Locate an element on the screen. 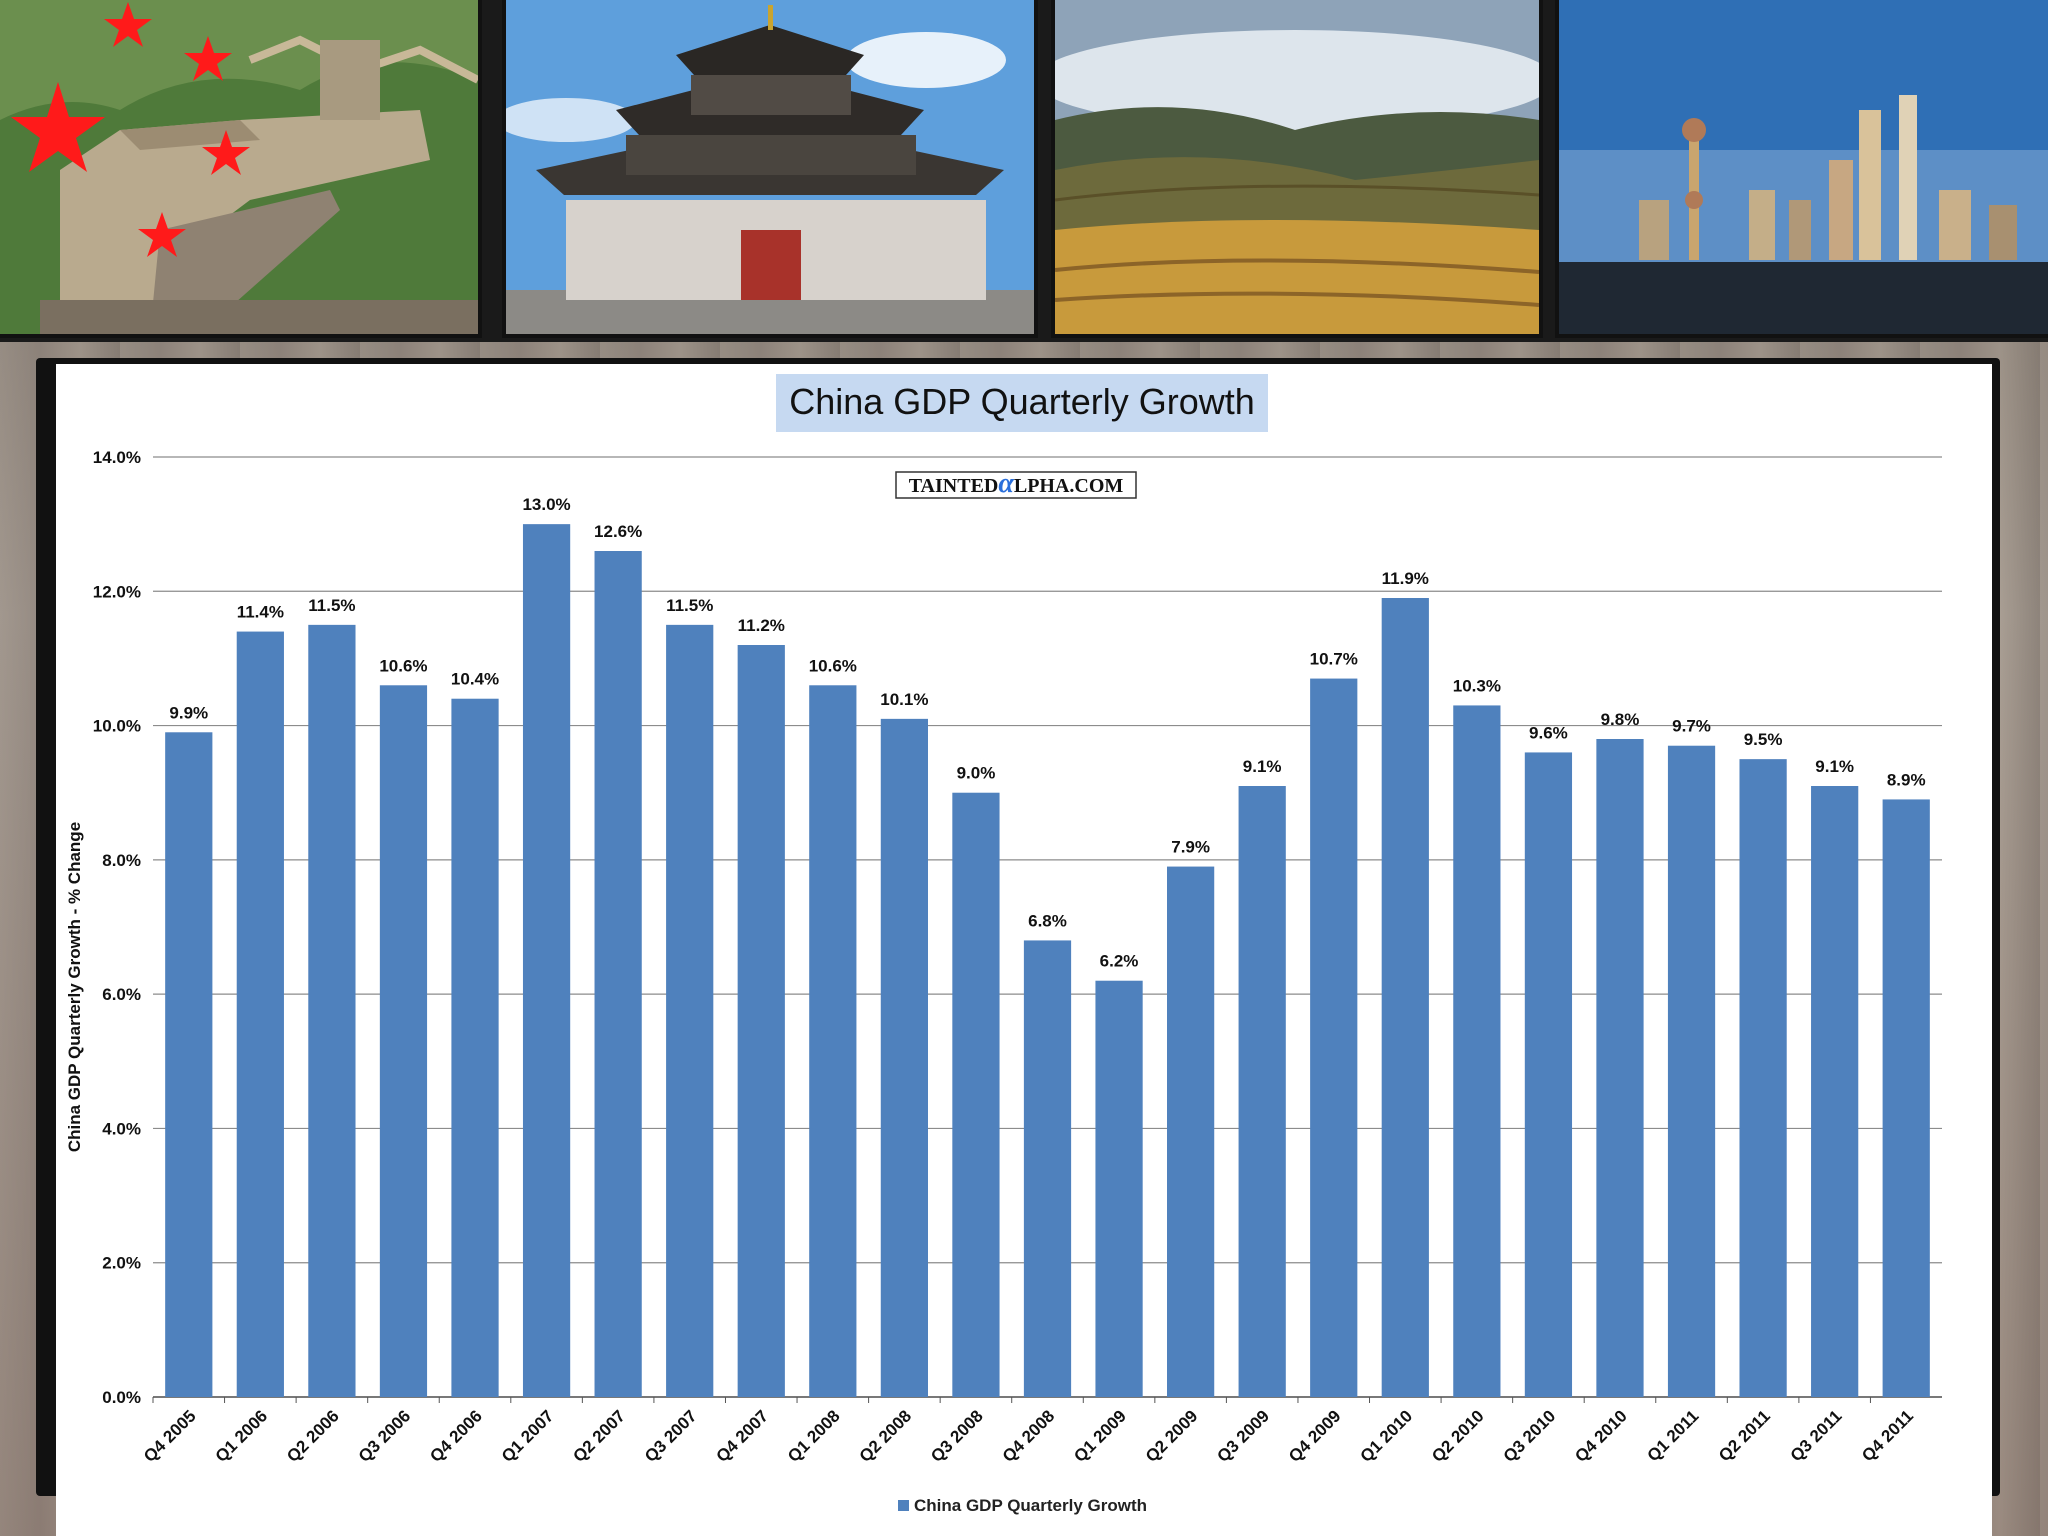 The height and width of the screenshot is (1536, 2048). legend-swatch is located at coordinates (903, 1505).